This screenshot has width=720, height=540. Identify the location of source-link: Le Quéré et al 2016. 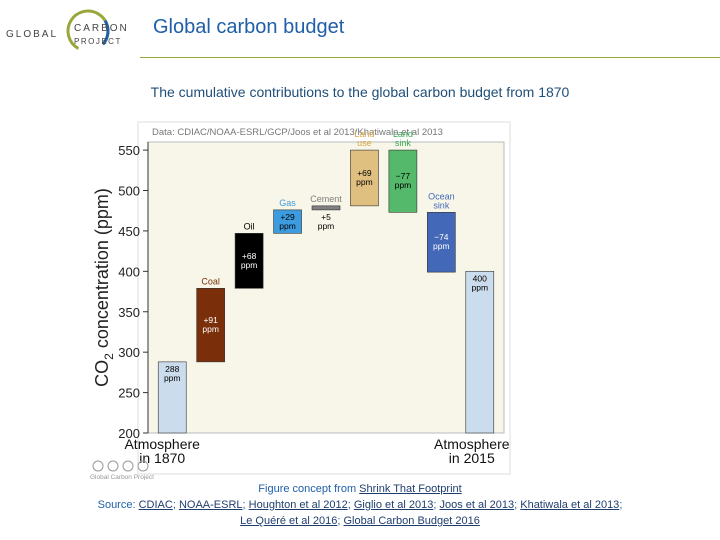
(289, 521).